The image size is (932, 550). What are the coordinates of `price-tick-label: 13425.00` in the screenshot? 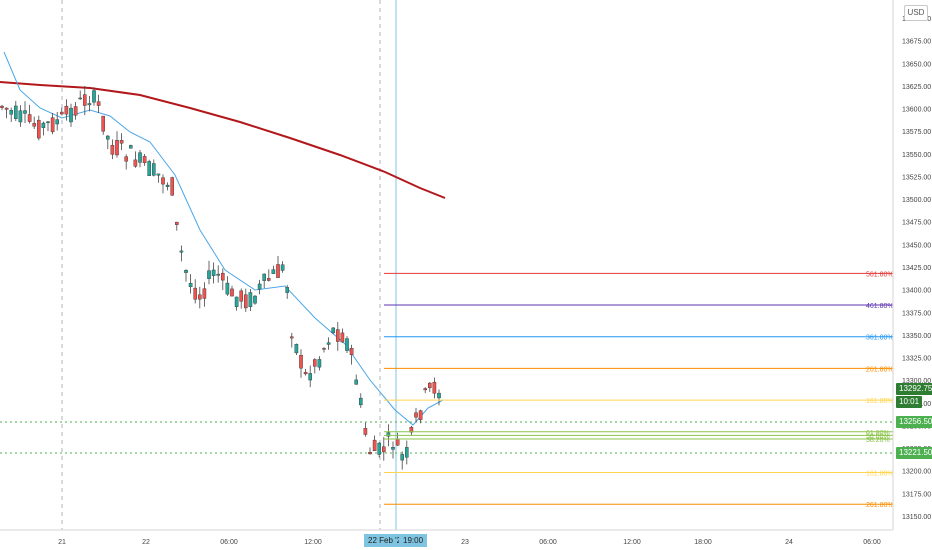 It's located at (916, 268).